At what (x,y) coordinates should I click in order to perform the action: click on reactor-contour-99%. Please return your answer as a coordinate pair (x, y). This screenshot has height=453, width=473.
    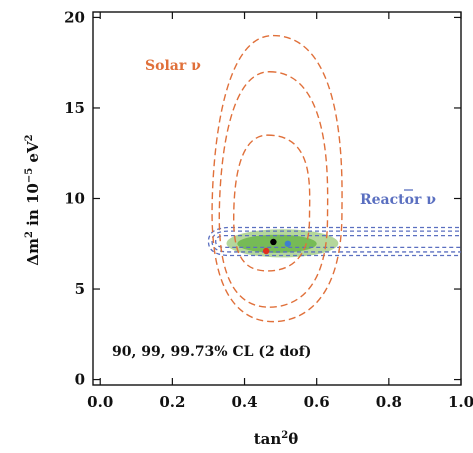
    Looking at the image, I should click on (336, 241).